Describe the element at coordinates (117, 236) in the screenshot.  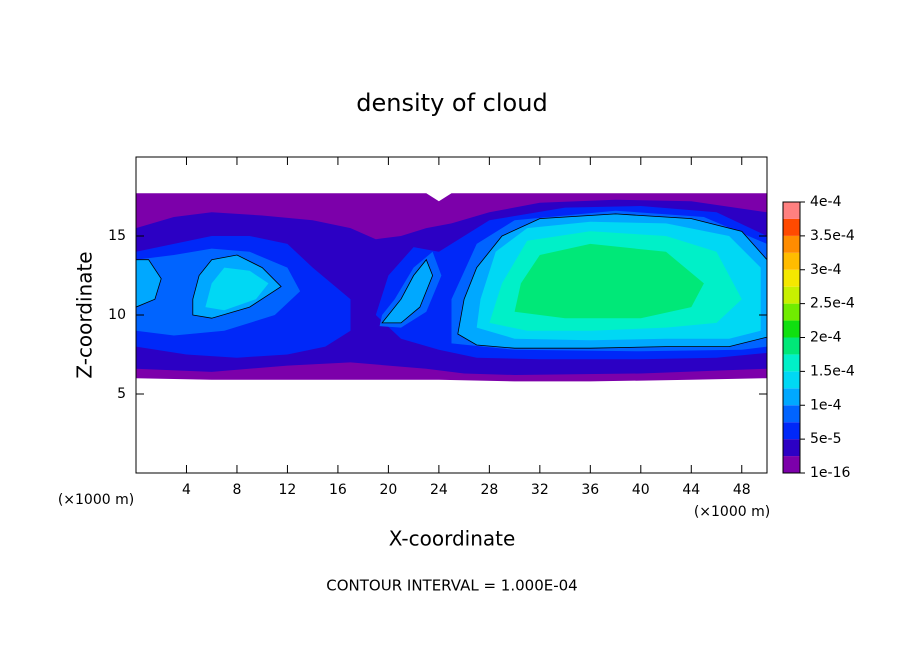
I see `y-tick-label: 15` at that location.